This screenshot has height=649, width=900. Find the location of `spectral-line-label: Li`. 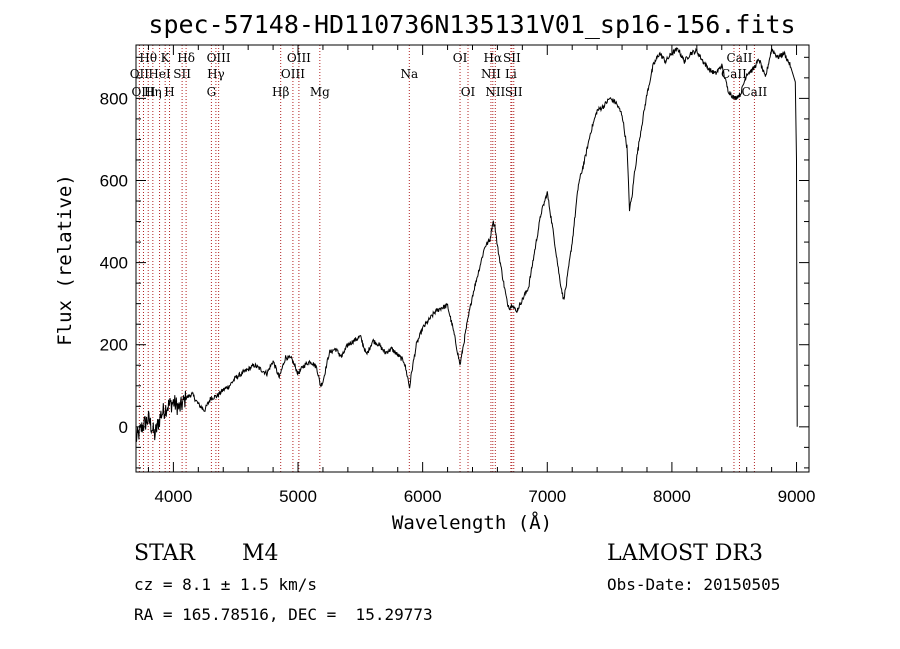

spectral-line-label: Li is located at coordinates (511, 74).